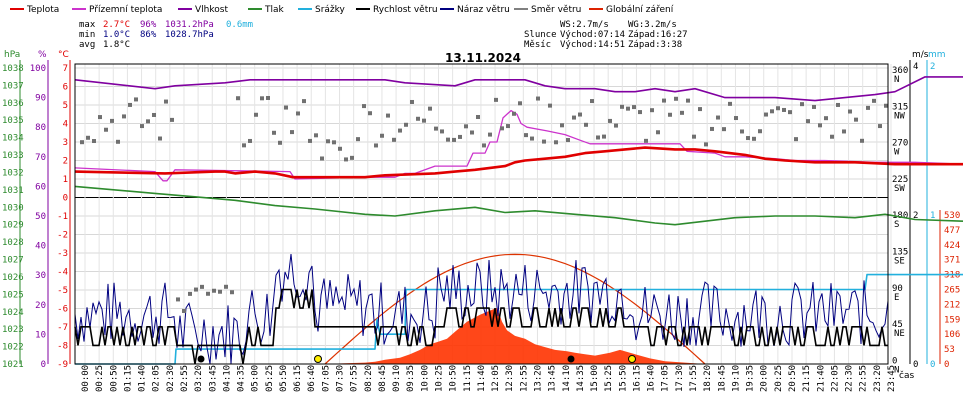 Image resolution: width=966 pixels, height=400 pixels. Describe the element at coordinates (892, 378) in the screenshot. I see `tick-time-57: 23:45` at that location.